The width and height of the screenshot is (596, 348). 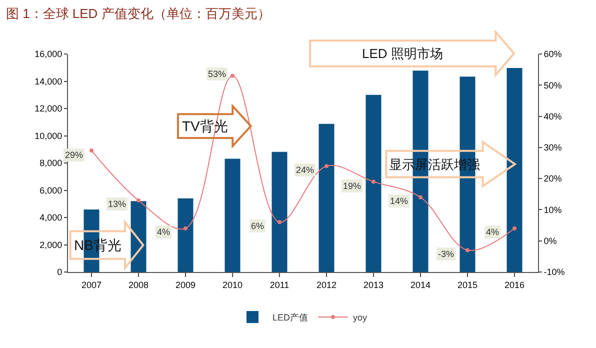 What do you see at coordinates (352, 186) in the screenshot?
I see `data-label: 19%` at bounding box center [352, 186].